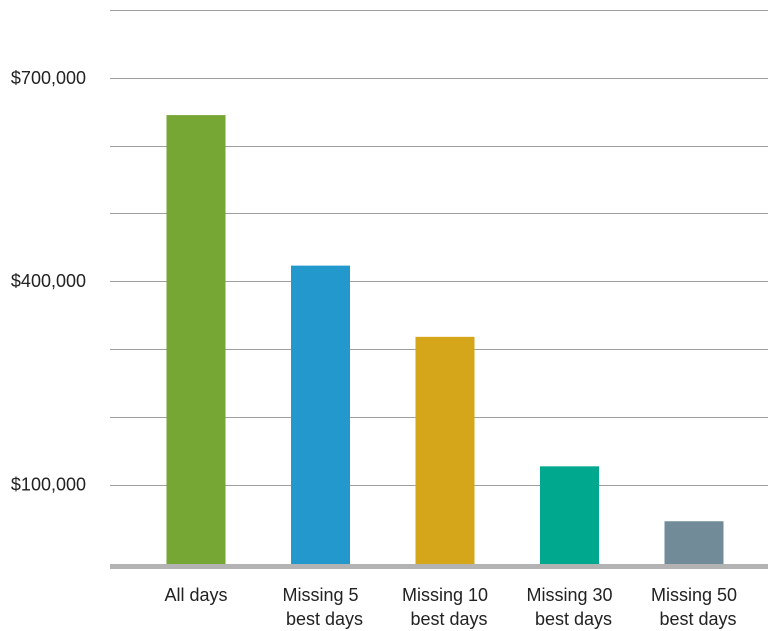 Image resolution: width=773 pixels, height=631 pixels. What do you see at coordinates (569, 595) in the screenshot?
I see `x-category-label: Missing 30` at bounding box center [569, 595].